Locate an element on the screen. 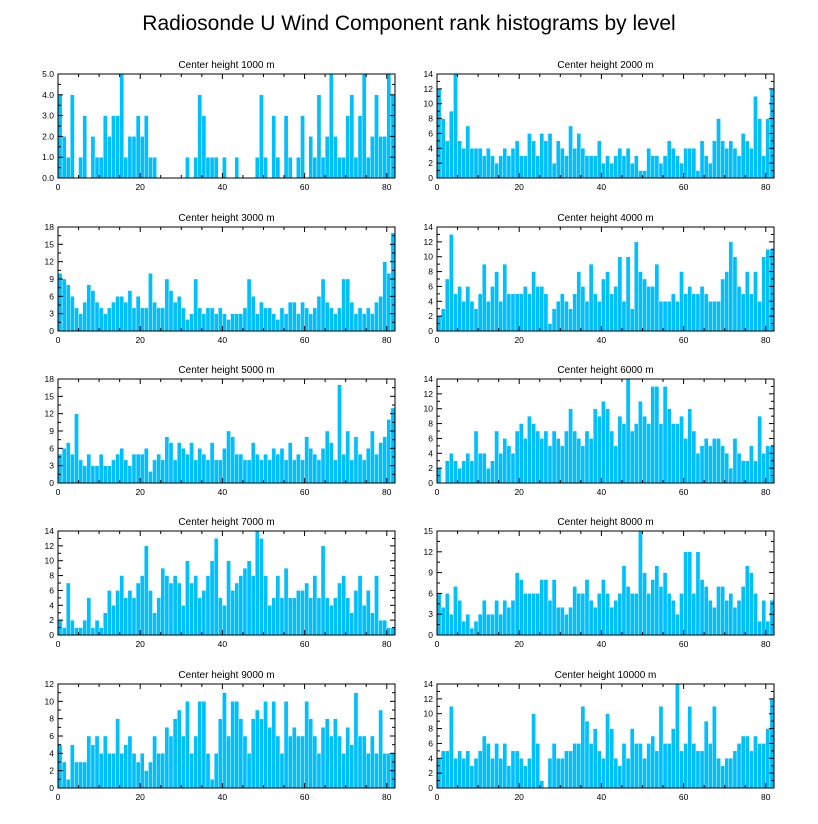 This screenshot has height=824, width=818. panel-title: Center height 1000 m is located at coordinates (226, 65).